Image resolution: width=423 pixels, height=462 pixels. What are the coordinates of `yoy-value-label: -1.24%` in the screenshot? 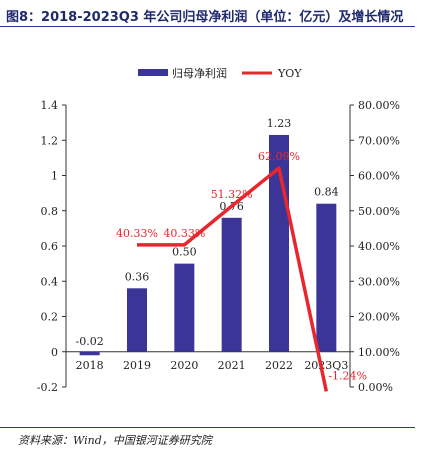 It's located at (347, 375).